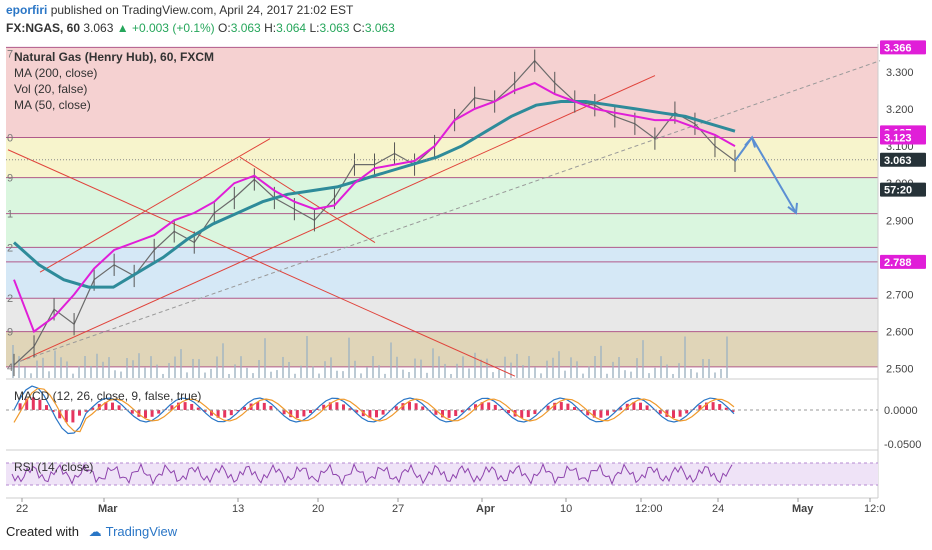 The width and height of the screenshot is (932, 550). I want to click on fib-level-label: 2, so click(10, 299).